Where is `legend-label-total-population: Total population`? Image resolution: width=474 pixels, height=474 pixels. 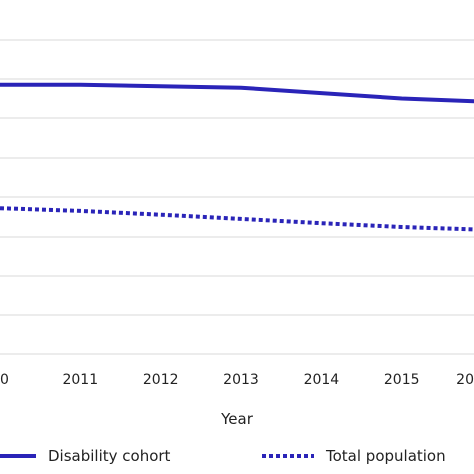
legend-label-total-population: Total population is located at coordinates (385, 456).